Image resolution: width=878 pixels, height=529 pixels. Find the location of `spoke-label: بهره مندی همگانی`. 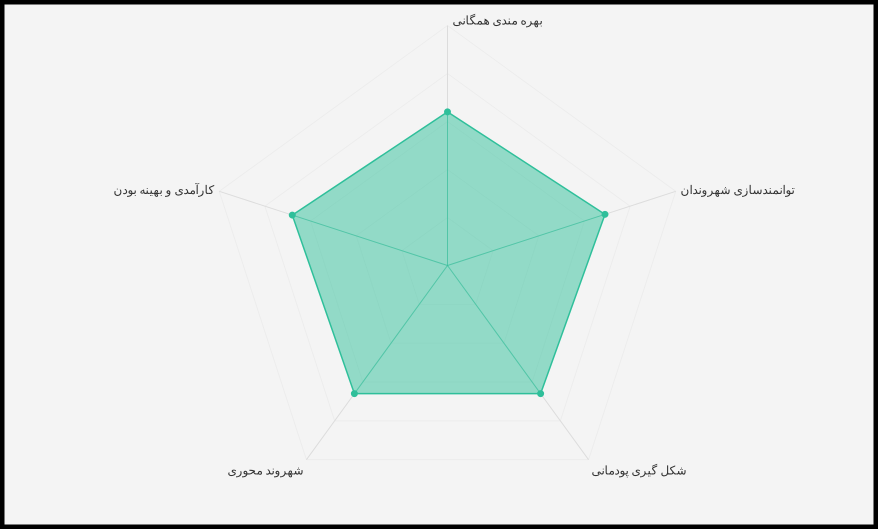

spoke-label: بهره مندی همگانی is located at coordinates (497, 21).